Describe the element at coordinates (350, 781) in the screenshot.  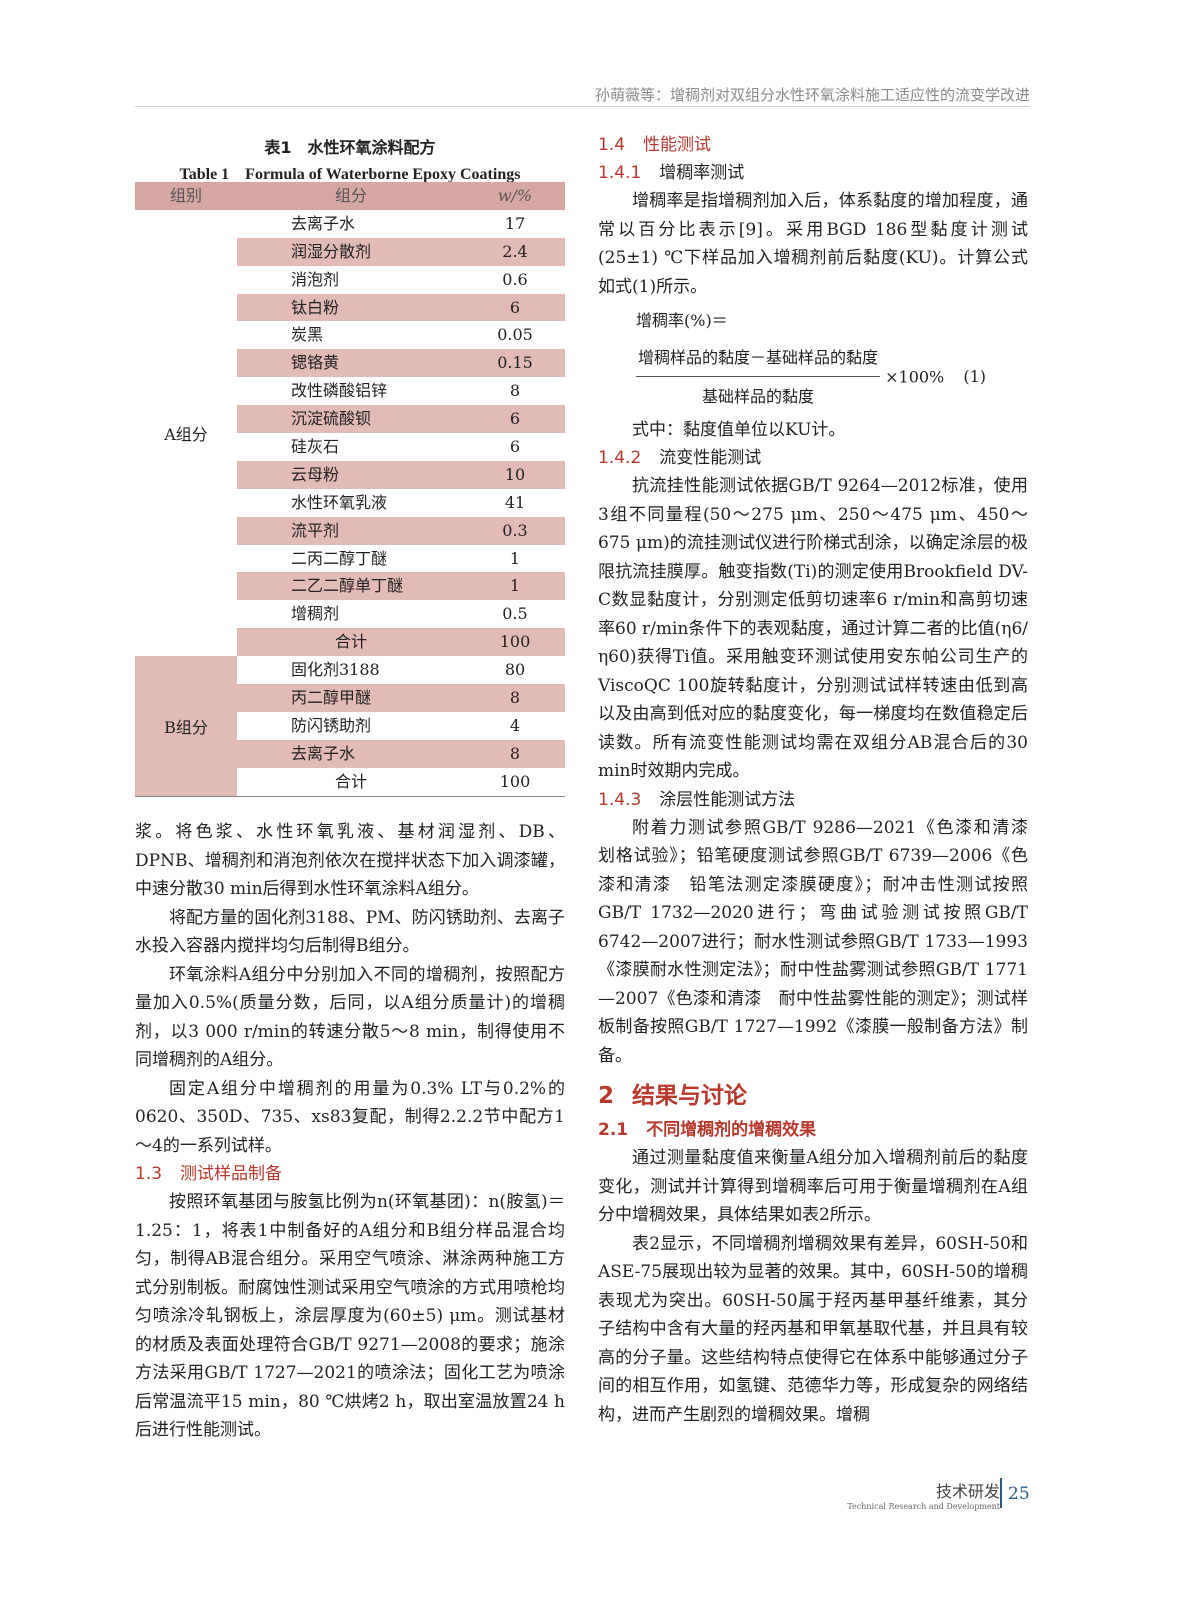
I see `component-cell: 合计` at that location.